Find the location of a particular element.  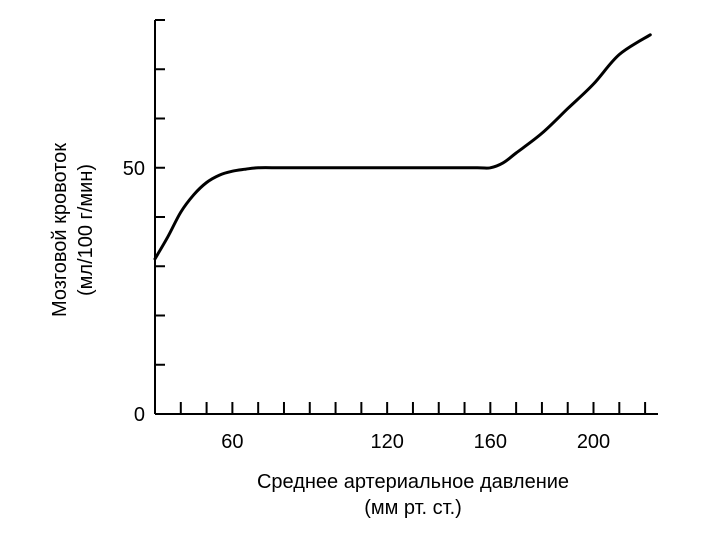

y-axis-unit-label: (мл/100 г/мин) is located at coordinates (86, 230).